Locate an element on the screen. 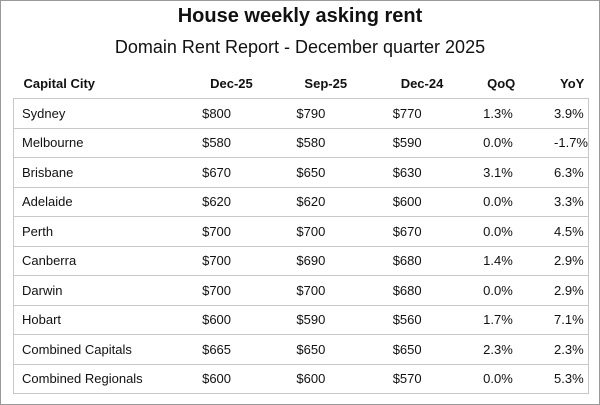 This screenshot has width=600, height=405. table-row: Perth $700 $700 $670 0.0% 4.5% is located at coordinates (301, 231).